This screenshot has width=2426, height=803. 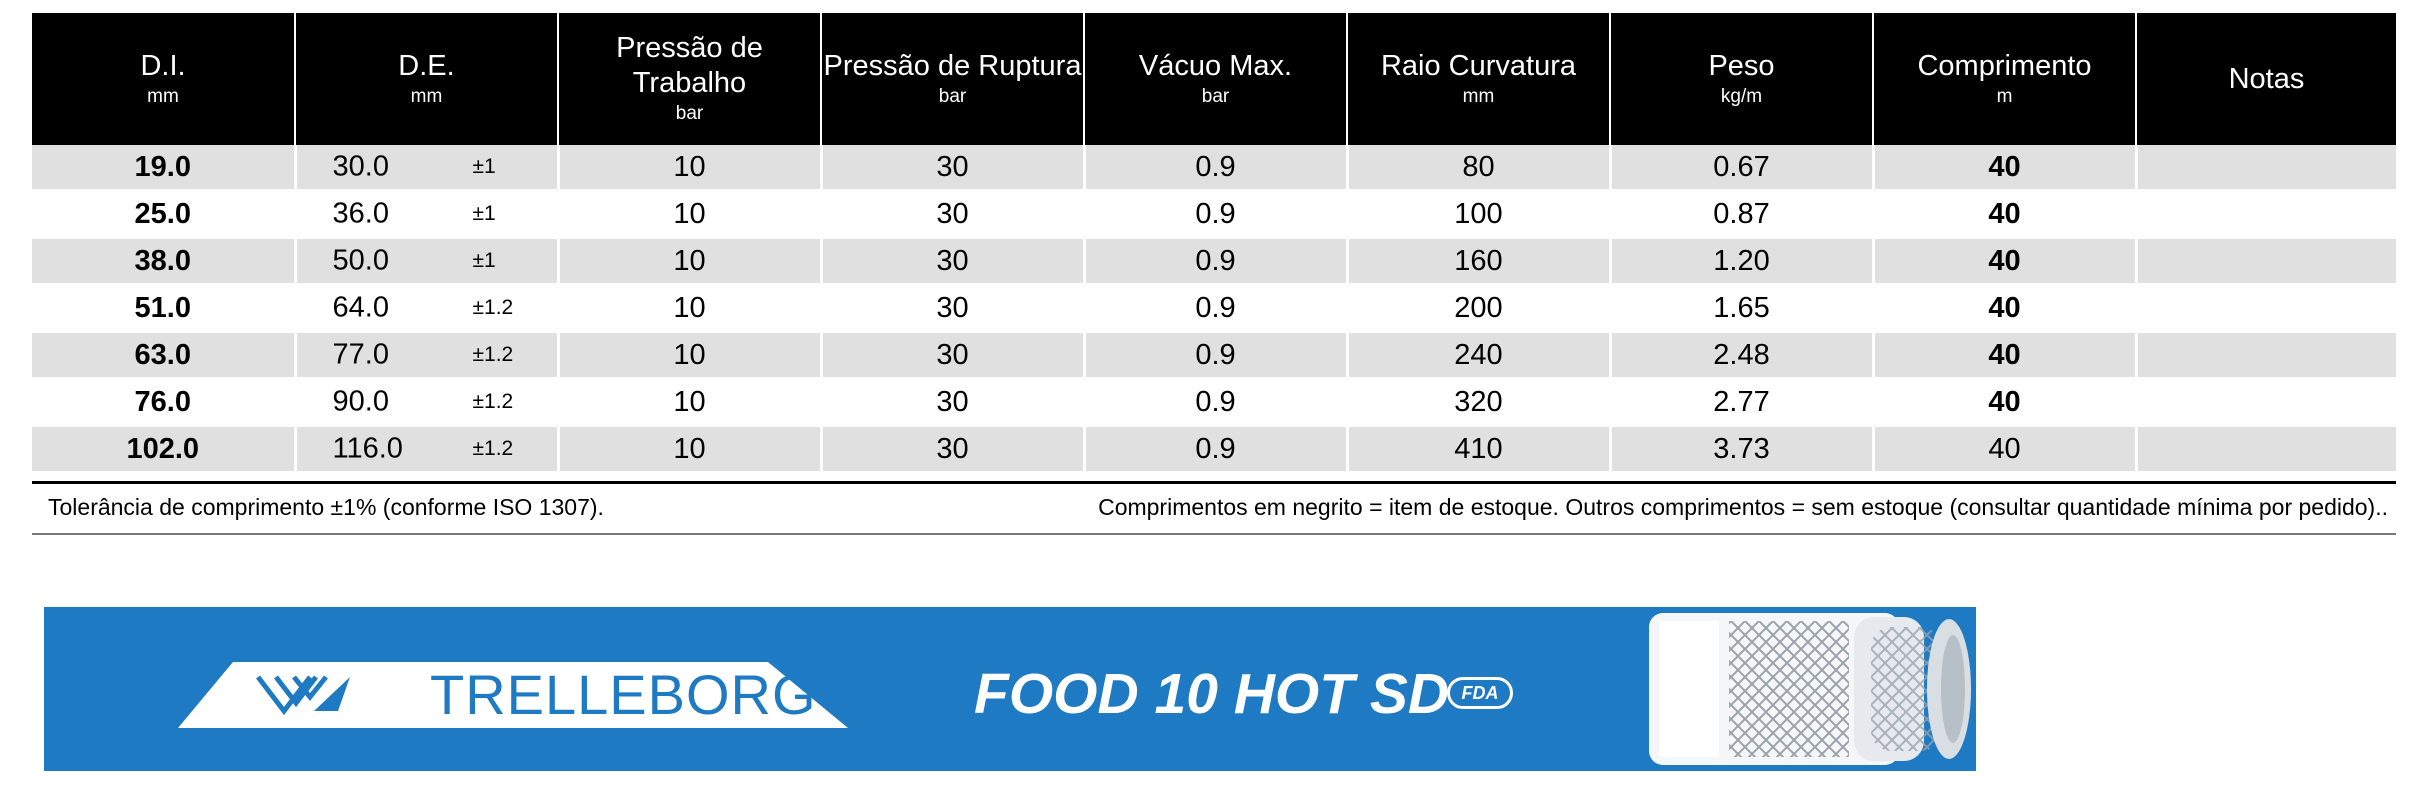 I want to click on de-value: 36.0, so click(x=360, y=213).